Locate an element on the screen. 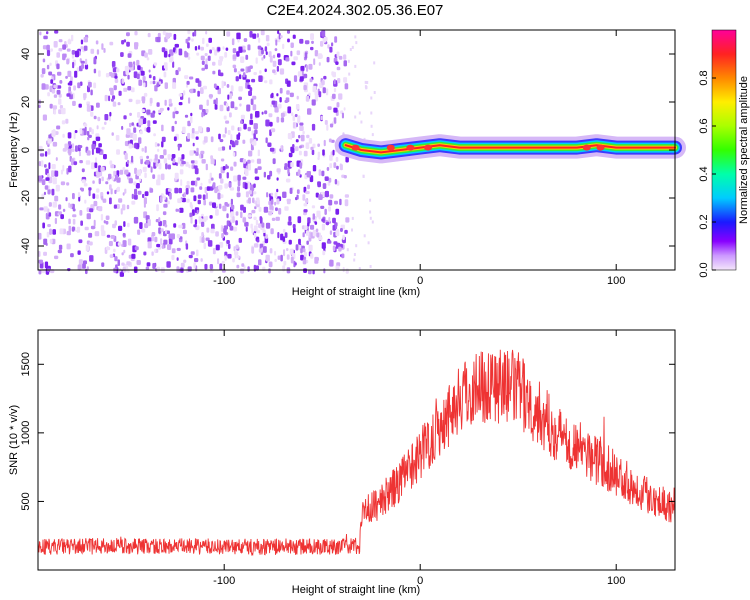 The height and width of the screenshot is (600, 750). signal-track-band is located at coordinates (510, 149).